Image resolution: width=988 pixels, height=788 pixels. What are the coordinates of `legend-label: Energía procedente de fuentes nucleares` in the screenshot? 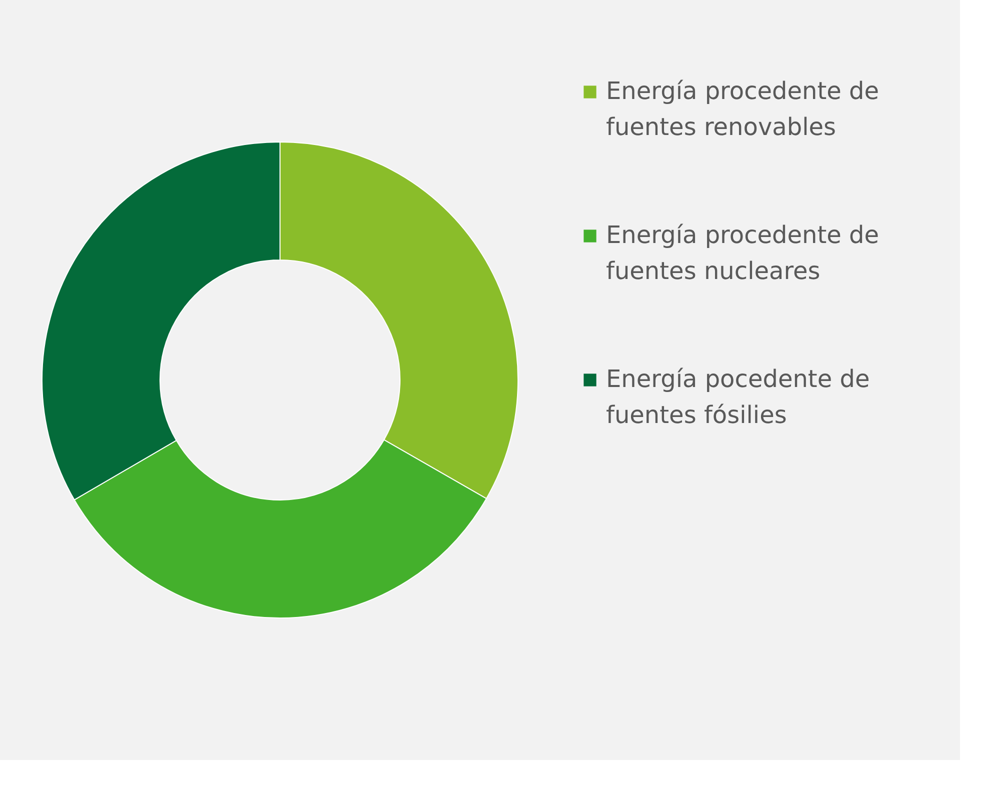 It's located at (743, 253).